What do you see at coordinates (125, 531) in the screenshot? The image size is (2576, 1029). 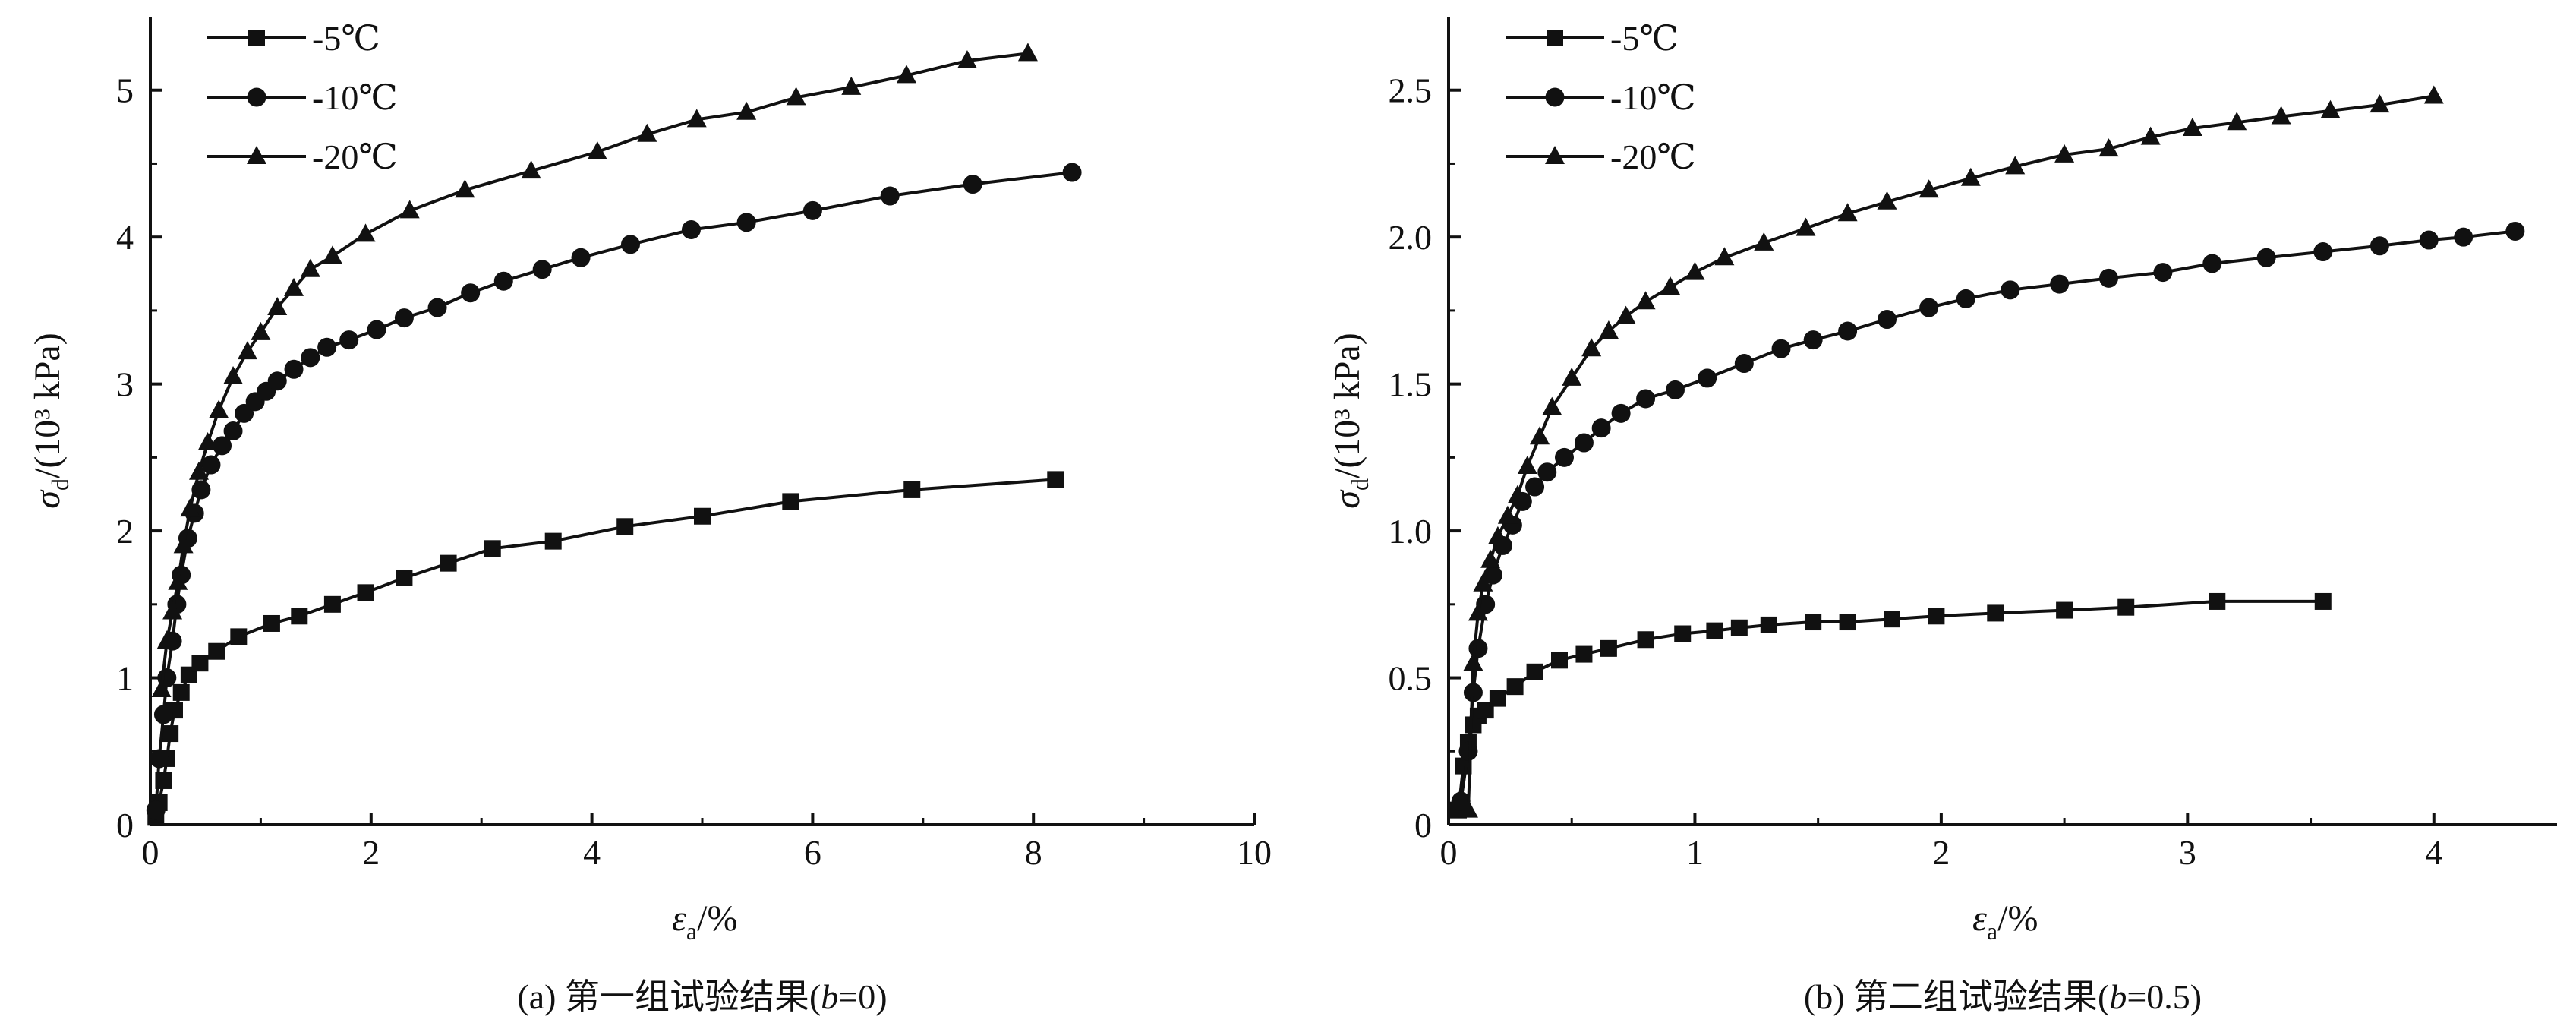 I see `y-tick-label: 2` at bounding box center [125, 531].